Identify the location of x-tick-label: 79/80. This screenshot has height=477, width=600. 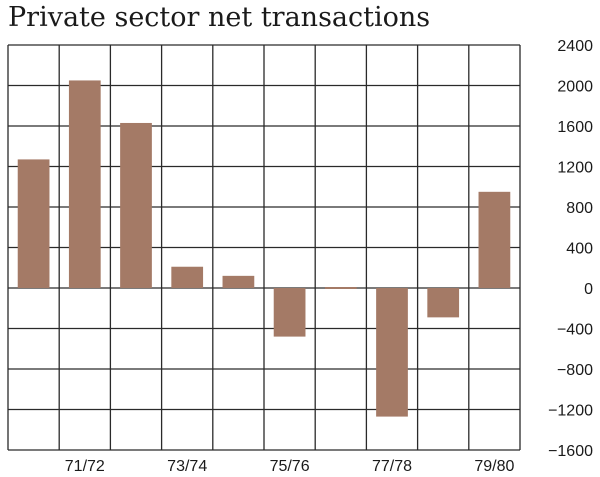
(494, 466).